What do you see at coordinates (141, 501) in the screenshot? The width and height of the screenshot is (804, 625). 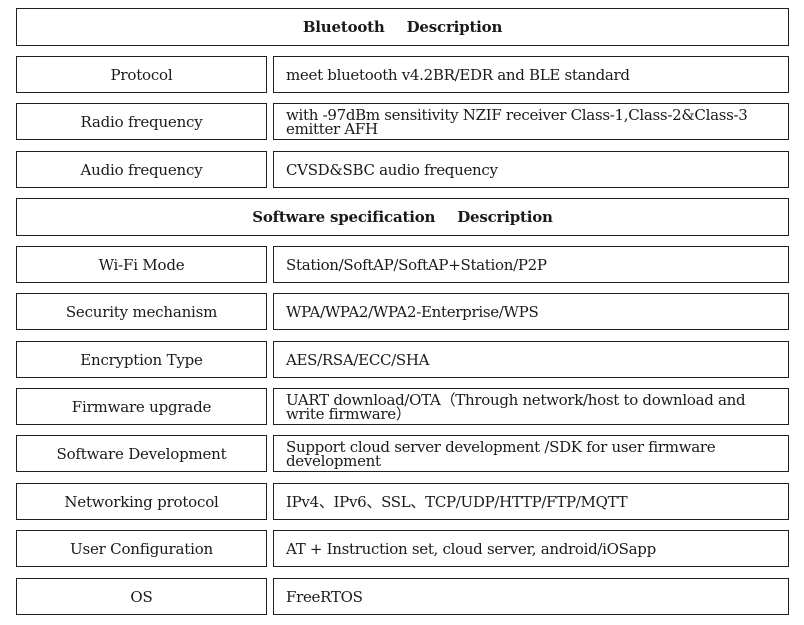 I see `row-label-networking-protocol: Networking protocol` at bounding box center [141, 501].